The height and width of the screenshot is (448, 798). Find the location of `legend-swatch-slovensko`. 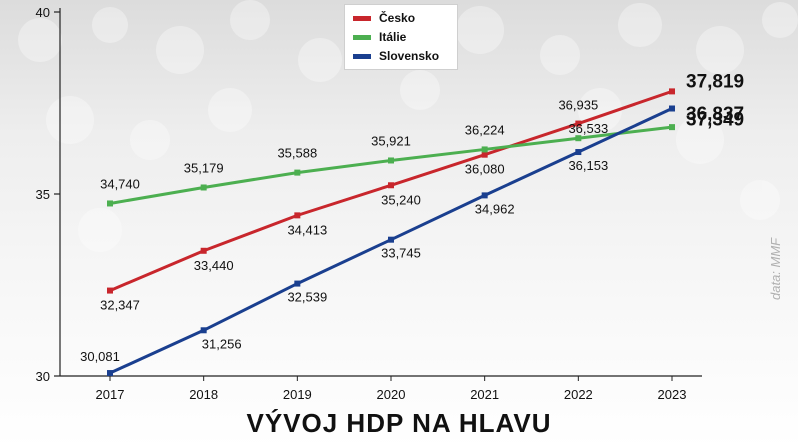

legend-swatch-slovensko is located at coordinates (362, 56).